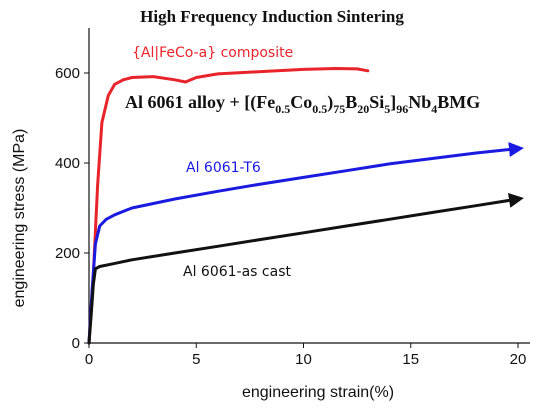 The image size is (550, 410). Describe the element at coordinates (89, 359) in the screenshot. I see `x-tick-label: 0` at that location.